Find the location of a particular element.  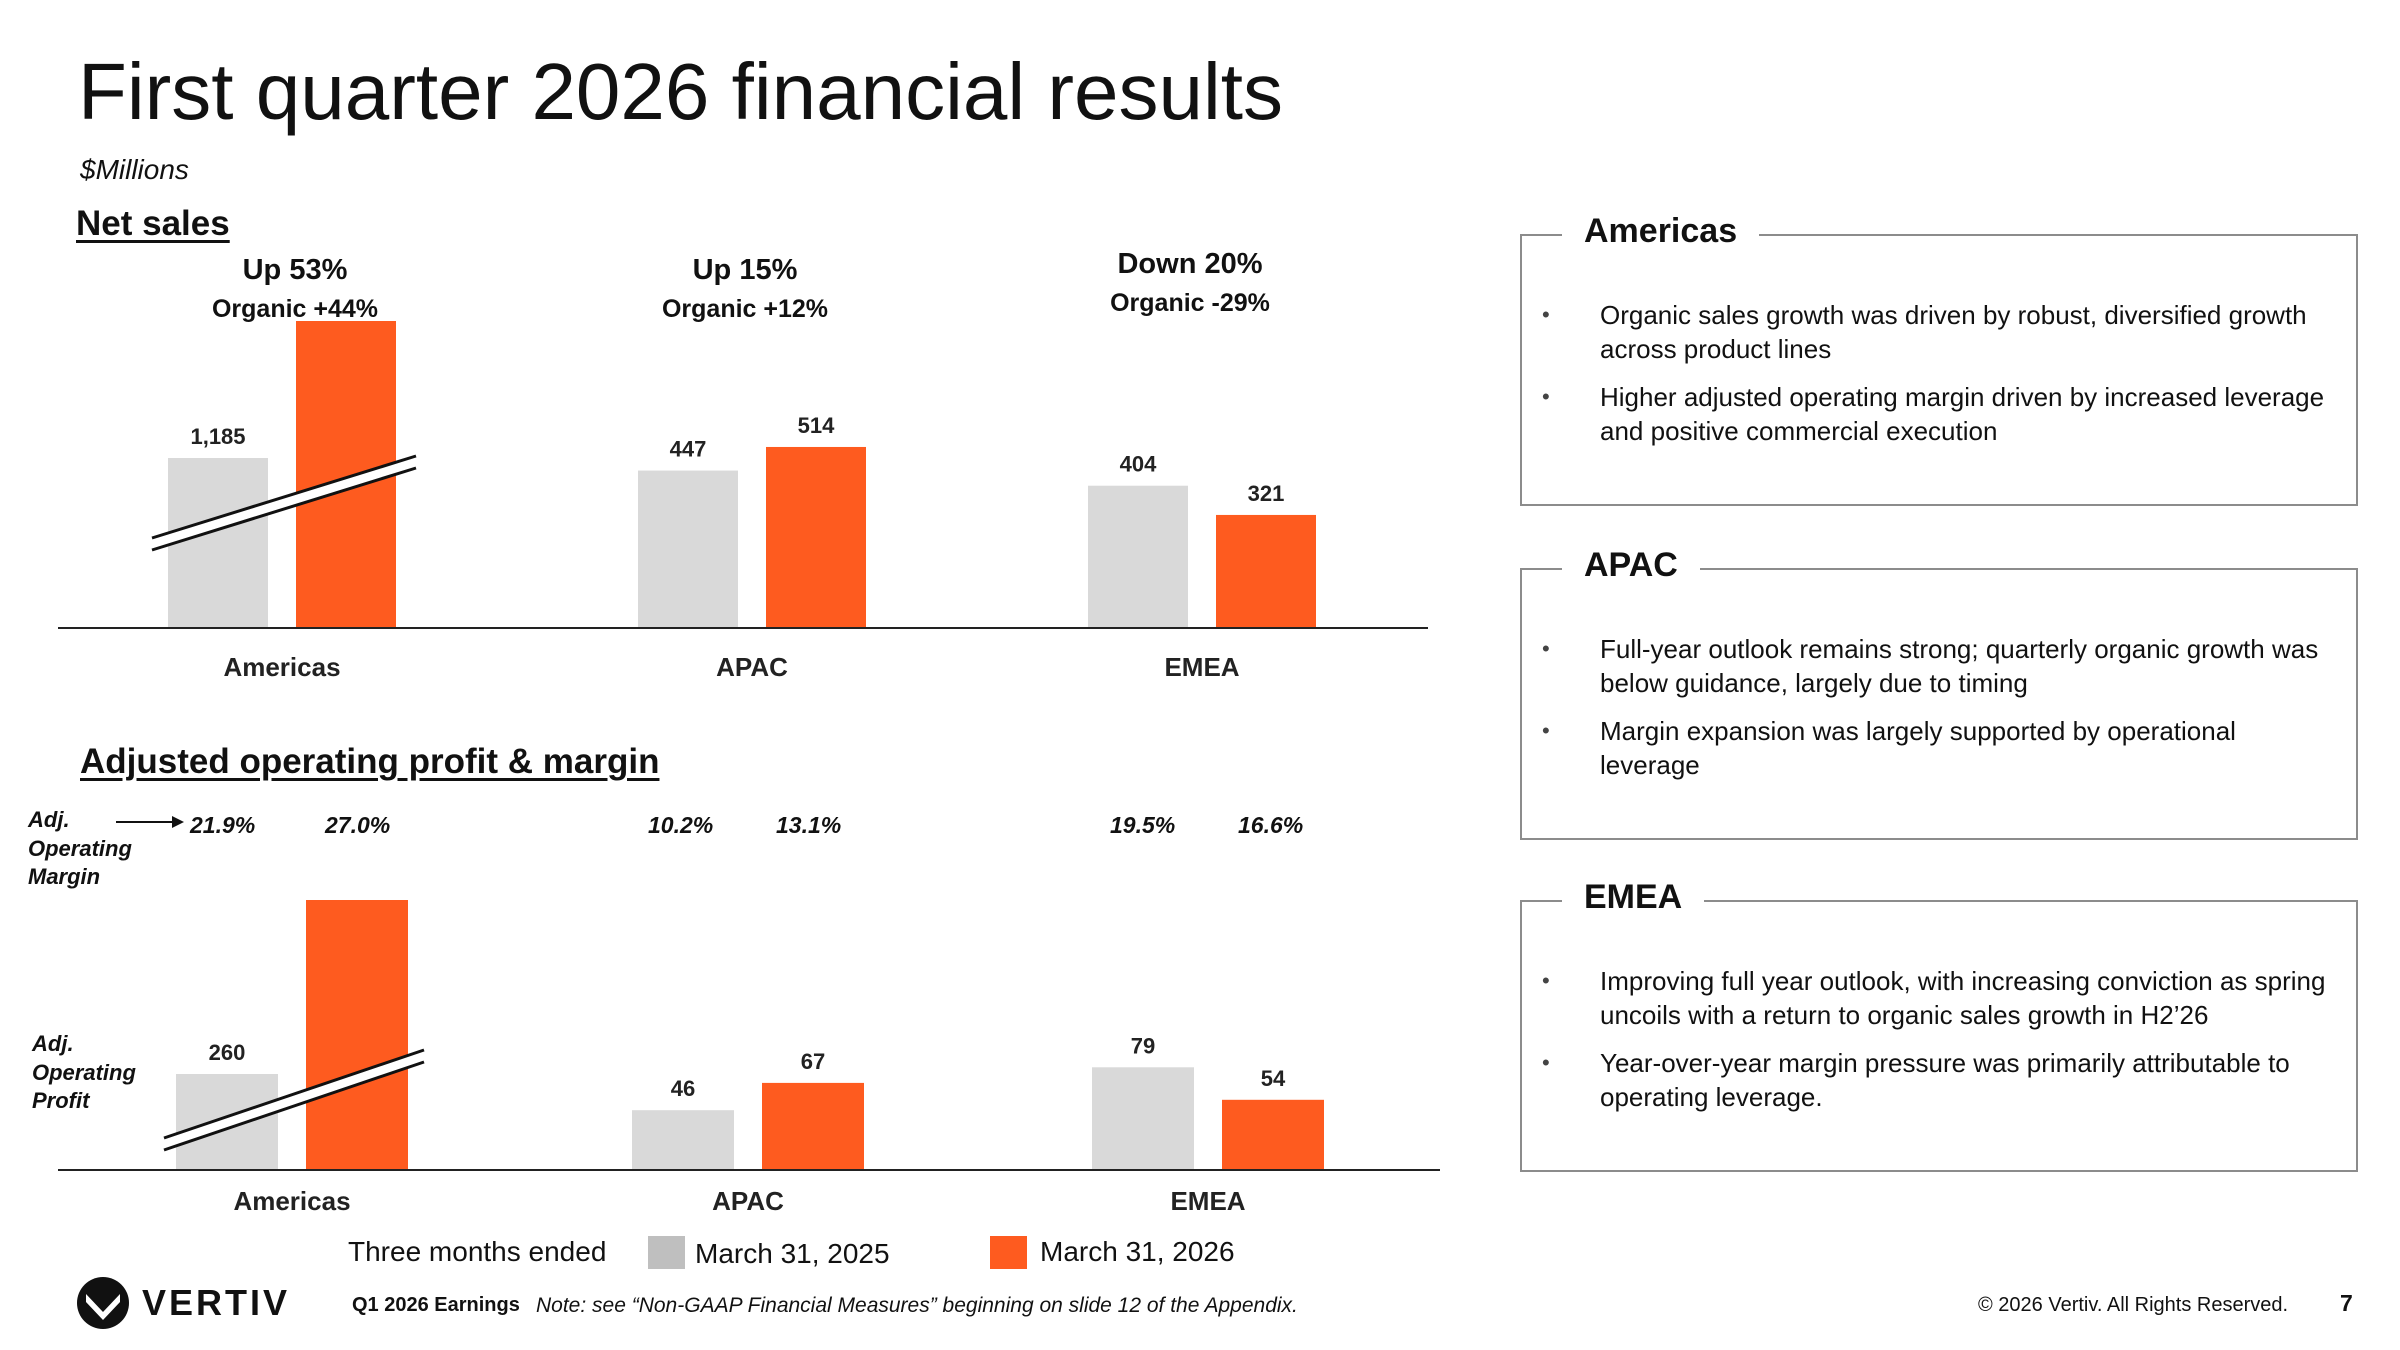

aop-data-label-apac-current: 67 is located at coordinates (813, 1061).